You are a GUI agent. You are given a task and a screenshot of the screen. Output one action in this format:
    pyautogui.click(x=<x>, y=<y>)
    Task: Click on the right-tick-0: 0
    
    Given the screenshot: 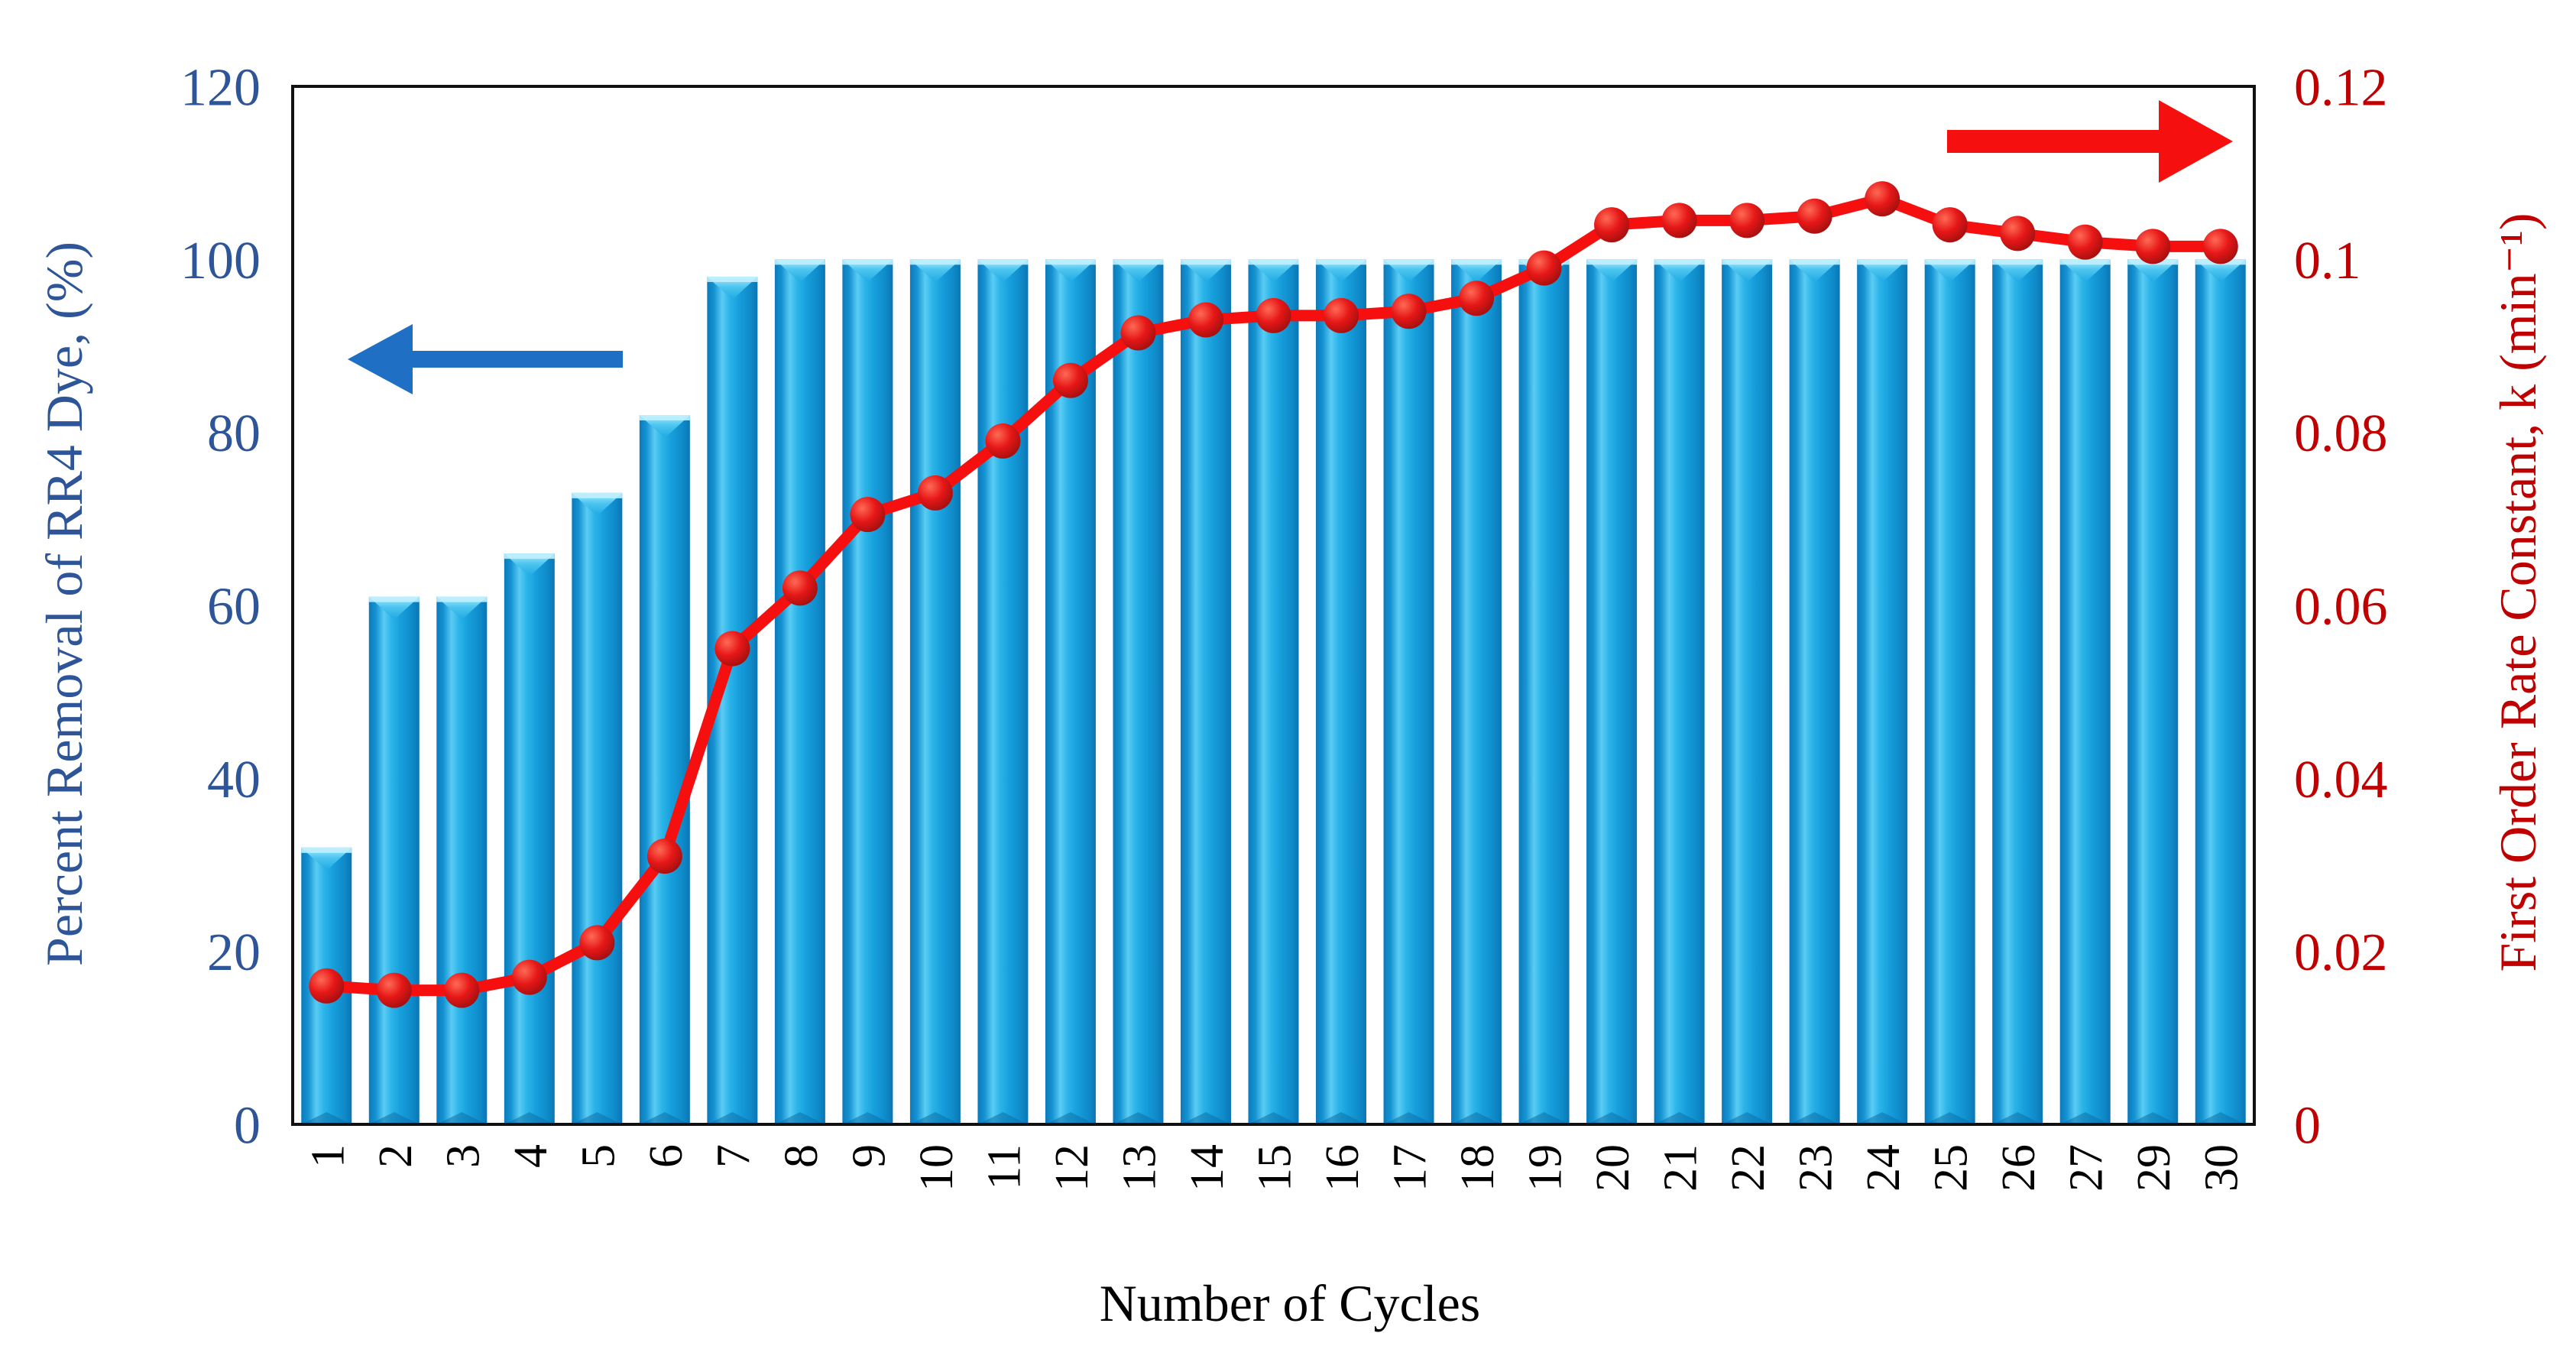 What is the action you would take?
    pyautogui.click(x=2307, y=1126)
    